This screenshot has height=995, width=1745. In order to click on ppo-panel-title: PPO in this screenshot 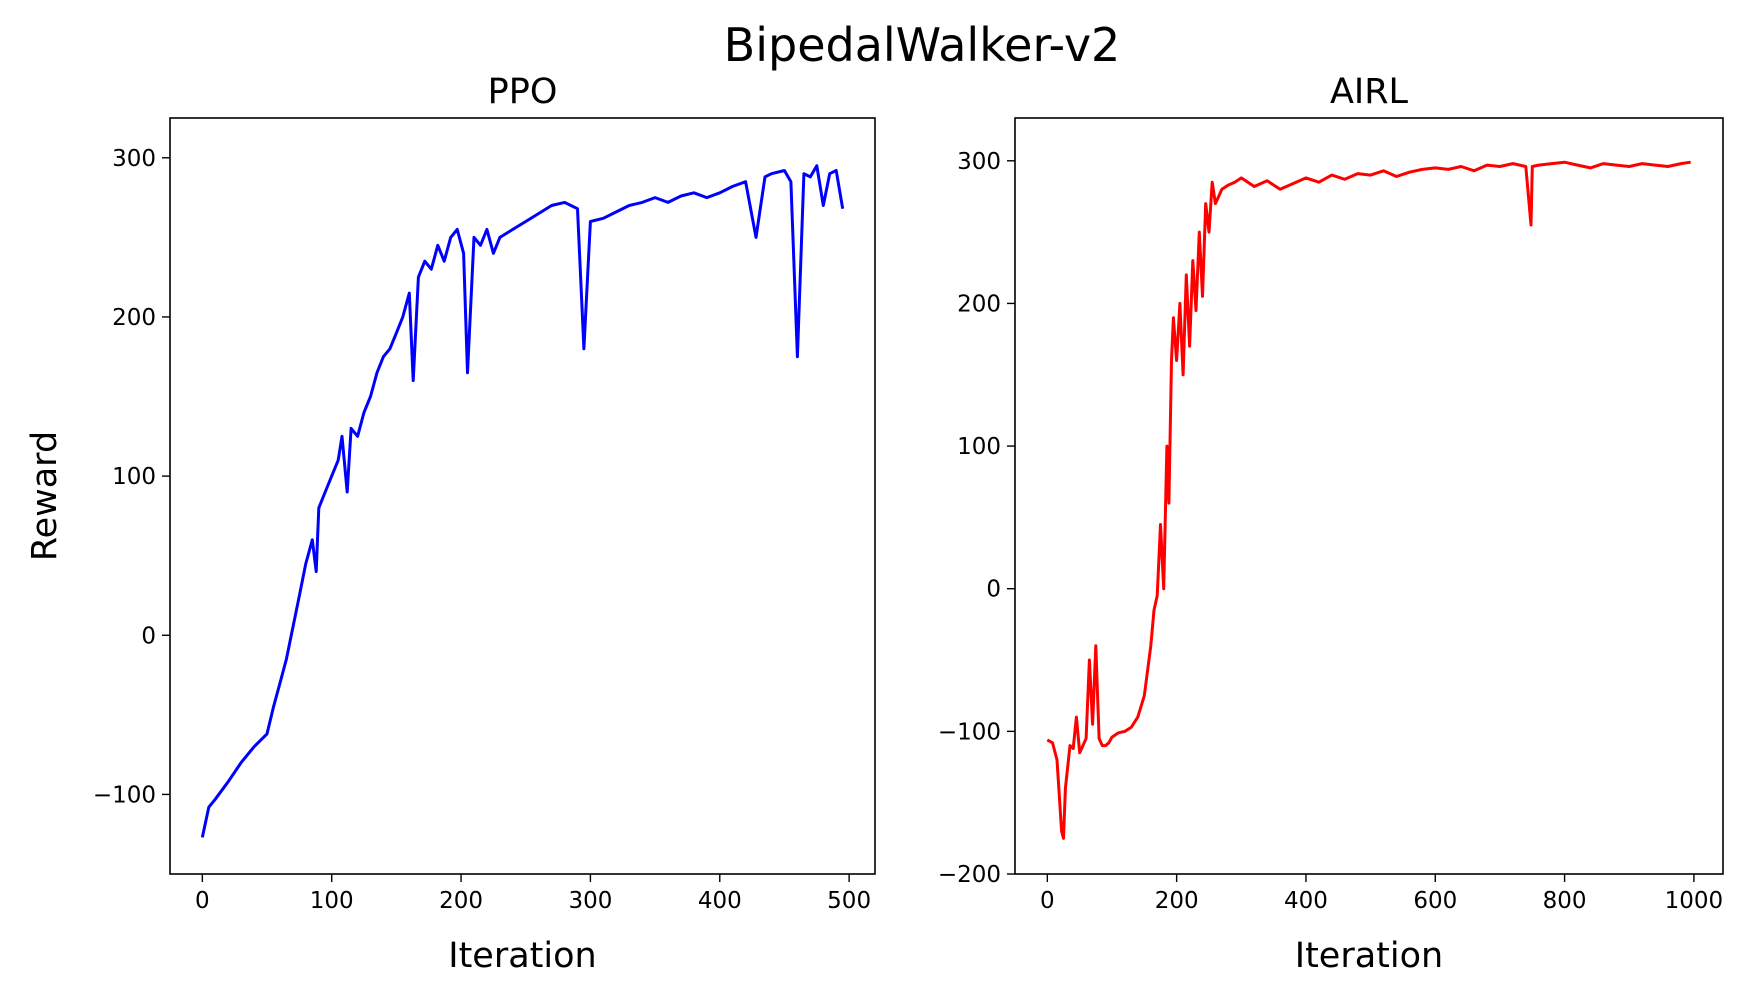, I will do `click(523, 92)`.